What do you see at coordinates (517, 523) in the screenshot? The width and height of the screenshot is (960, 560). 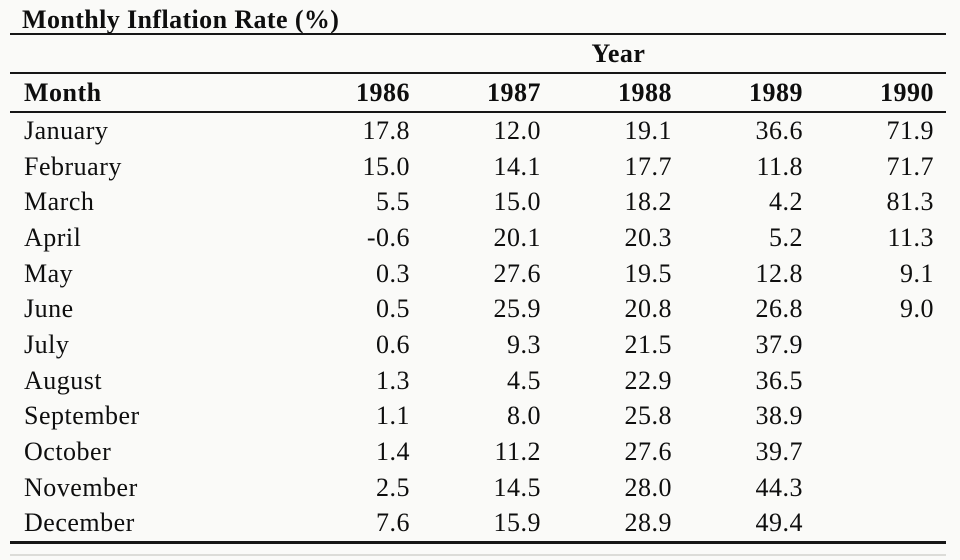 I see `value-cell: 15.9` at bounding box center [517, 523].